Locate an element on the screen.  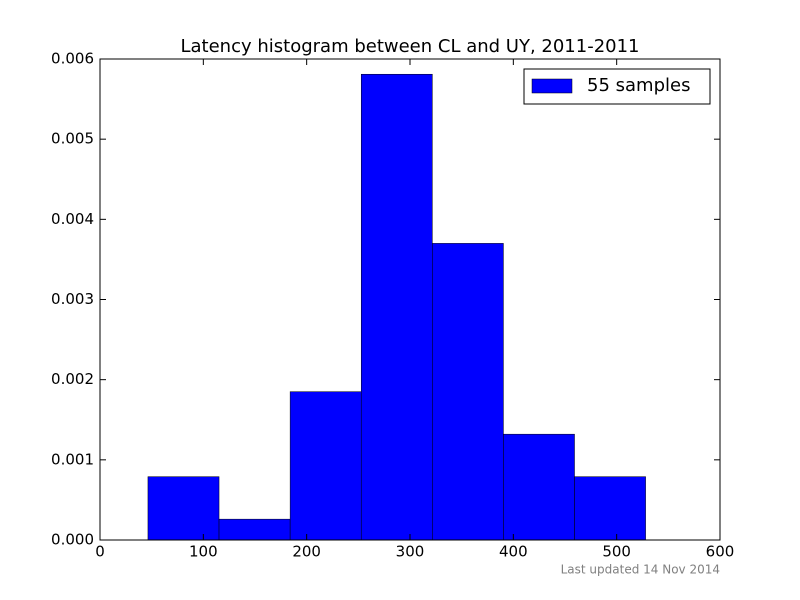
x-tick-label: 300 is located at coordinates (410, 552).